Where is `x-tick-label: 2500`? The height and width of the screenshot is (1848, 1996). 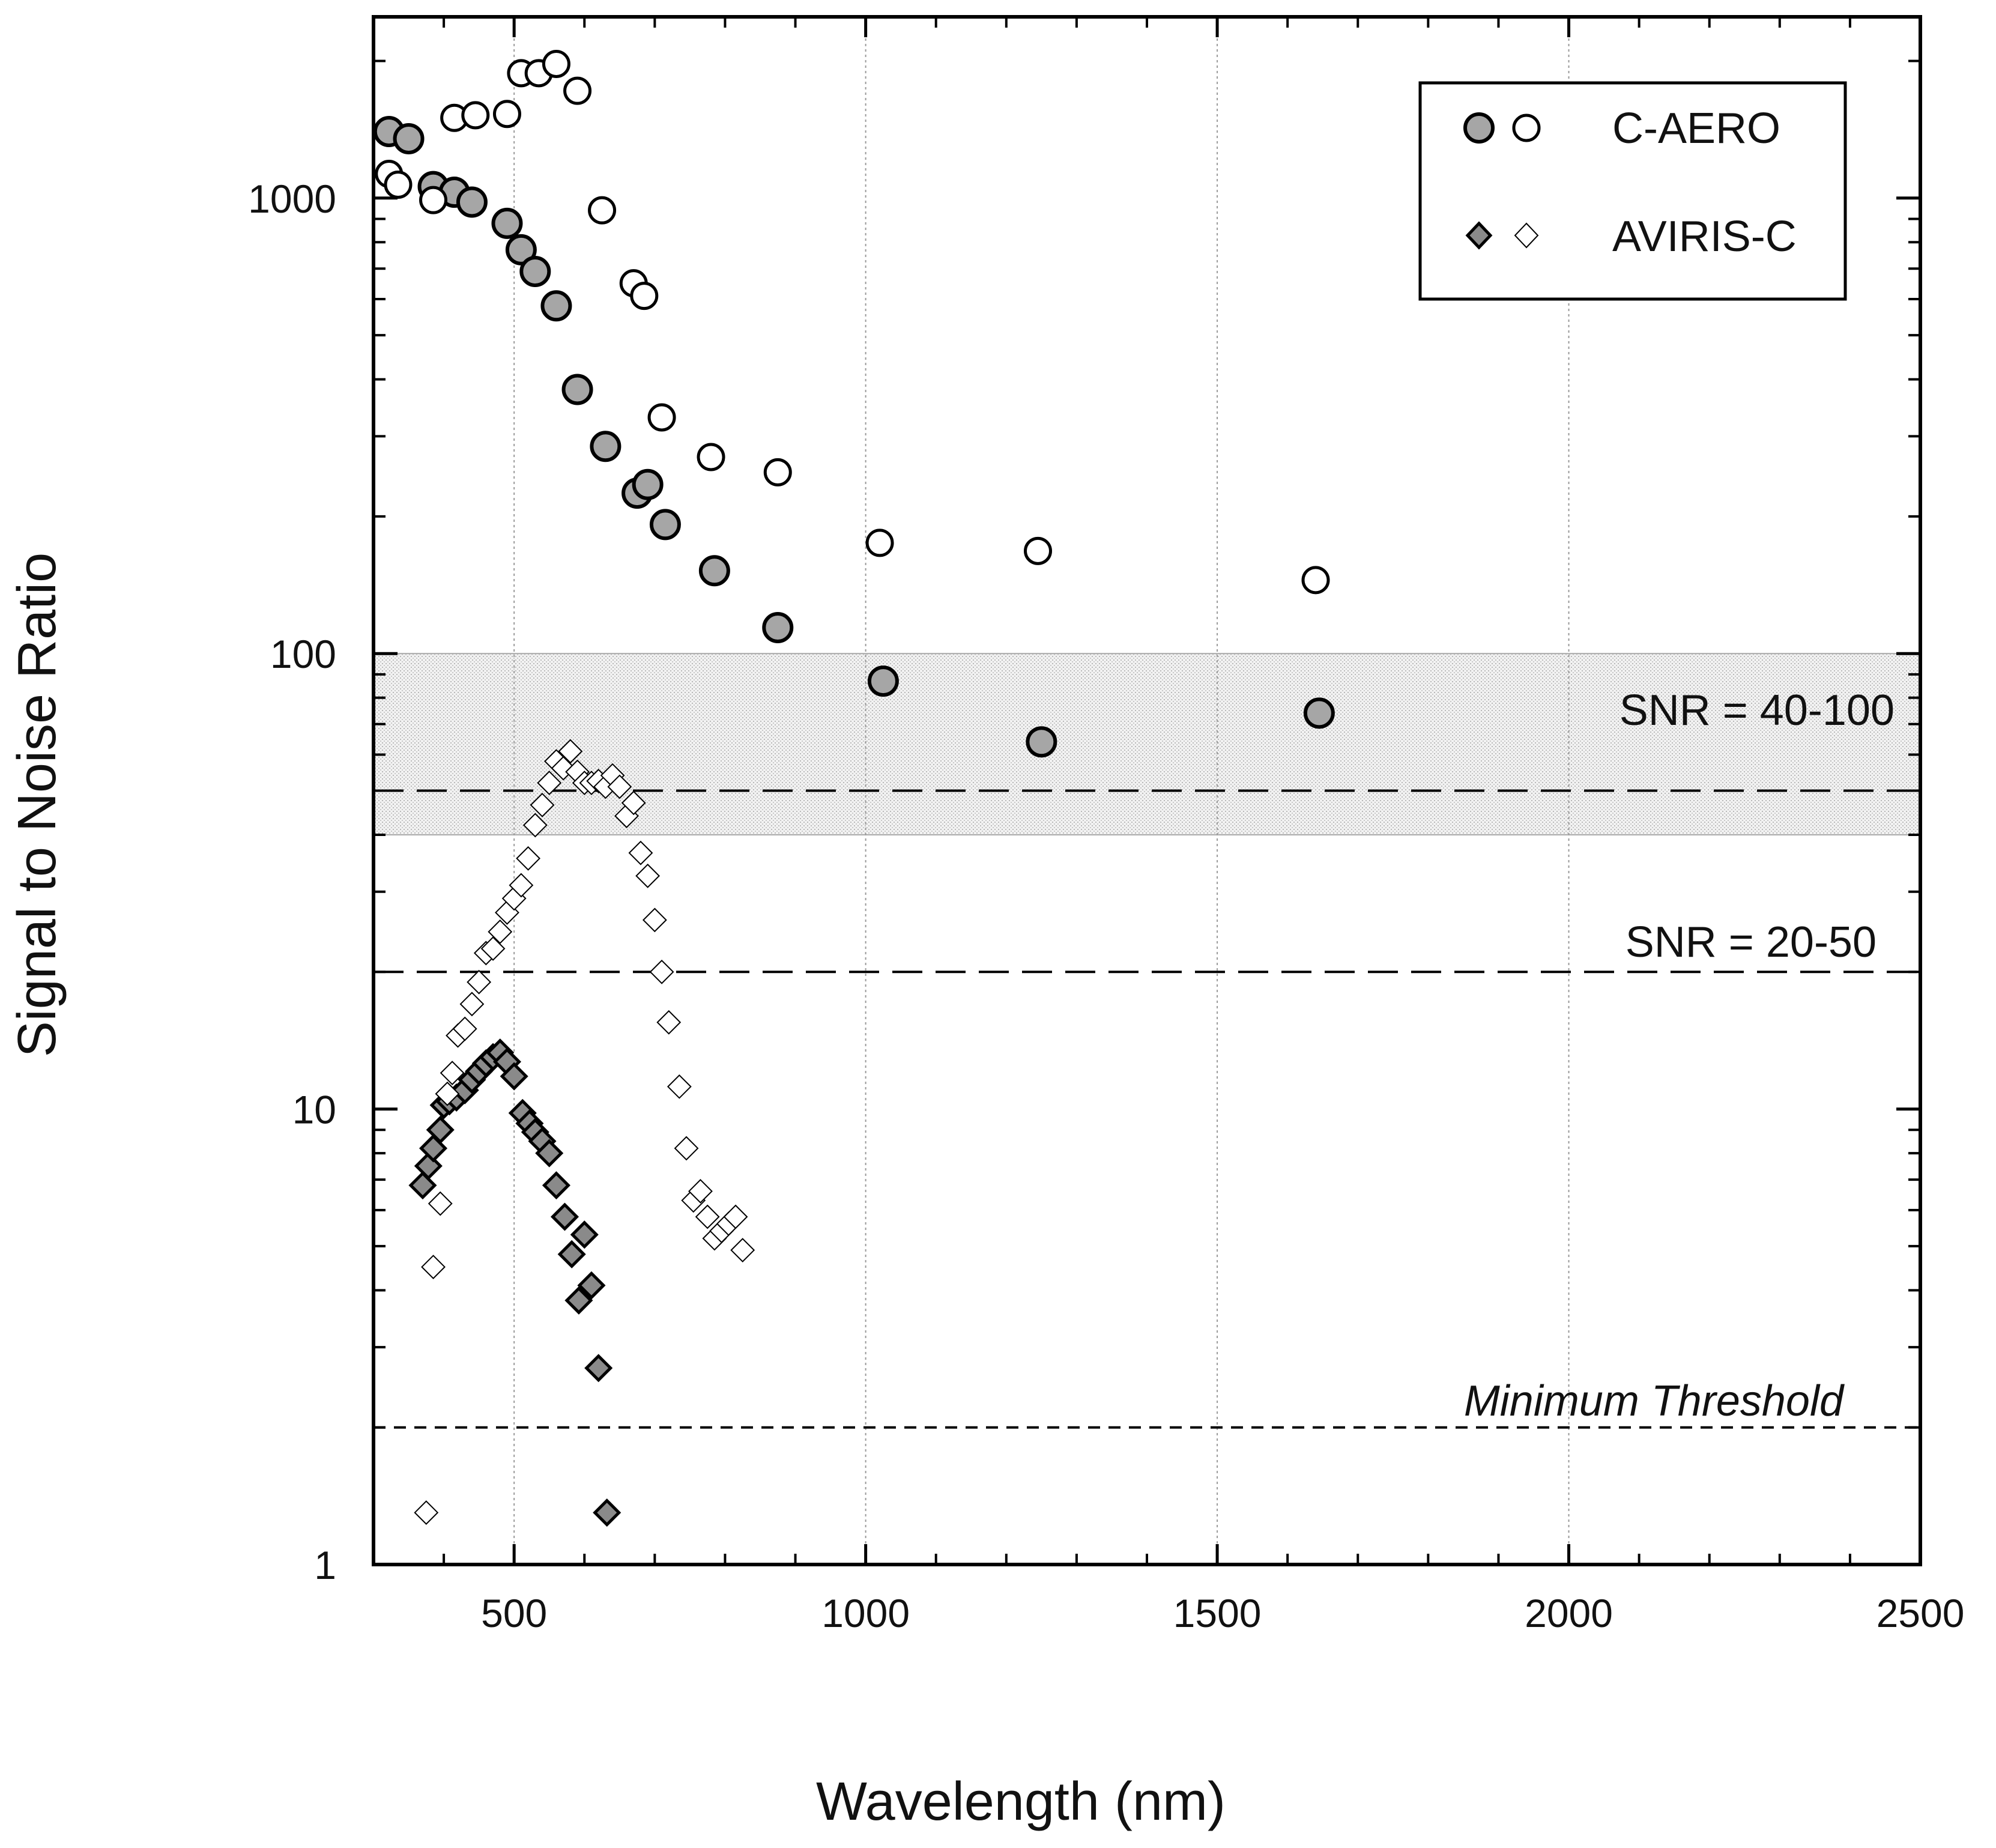
x-tick-label: 2500 is located at coordinates (1921, 1613).